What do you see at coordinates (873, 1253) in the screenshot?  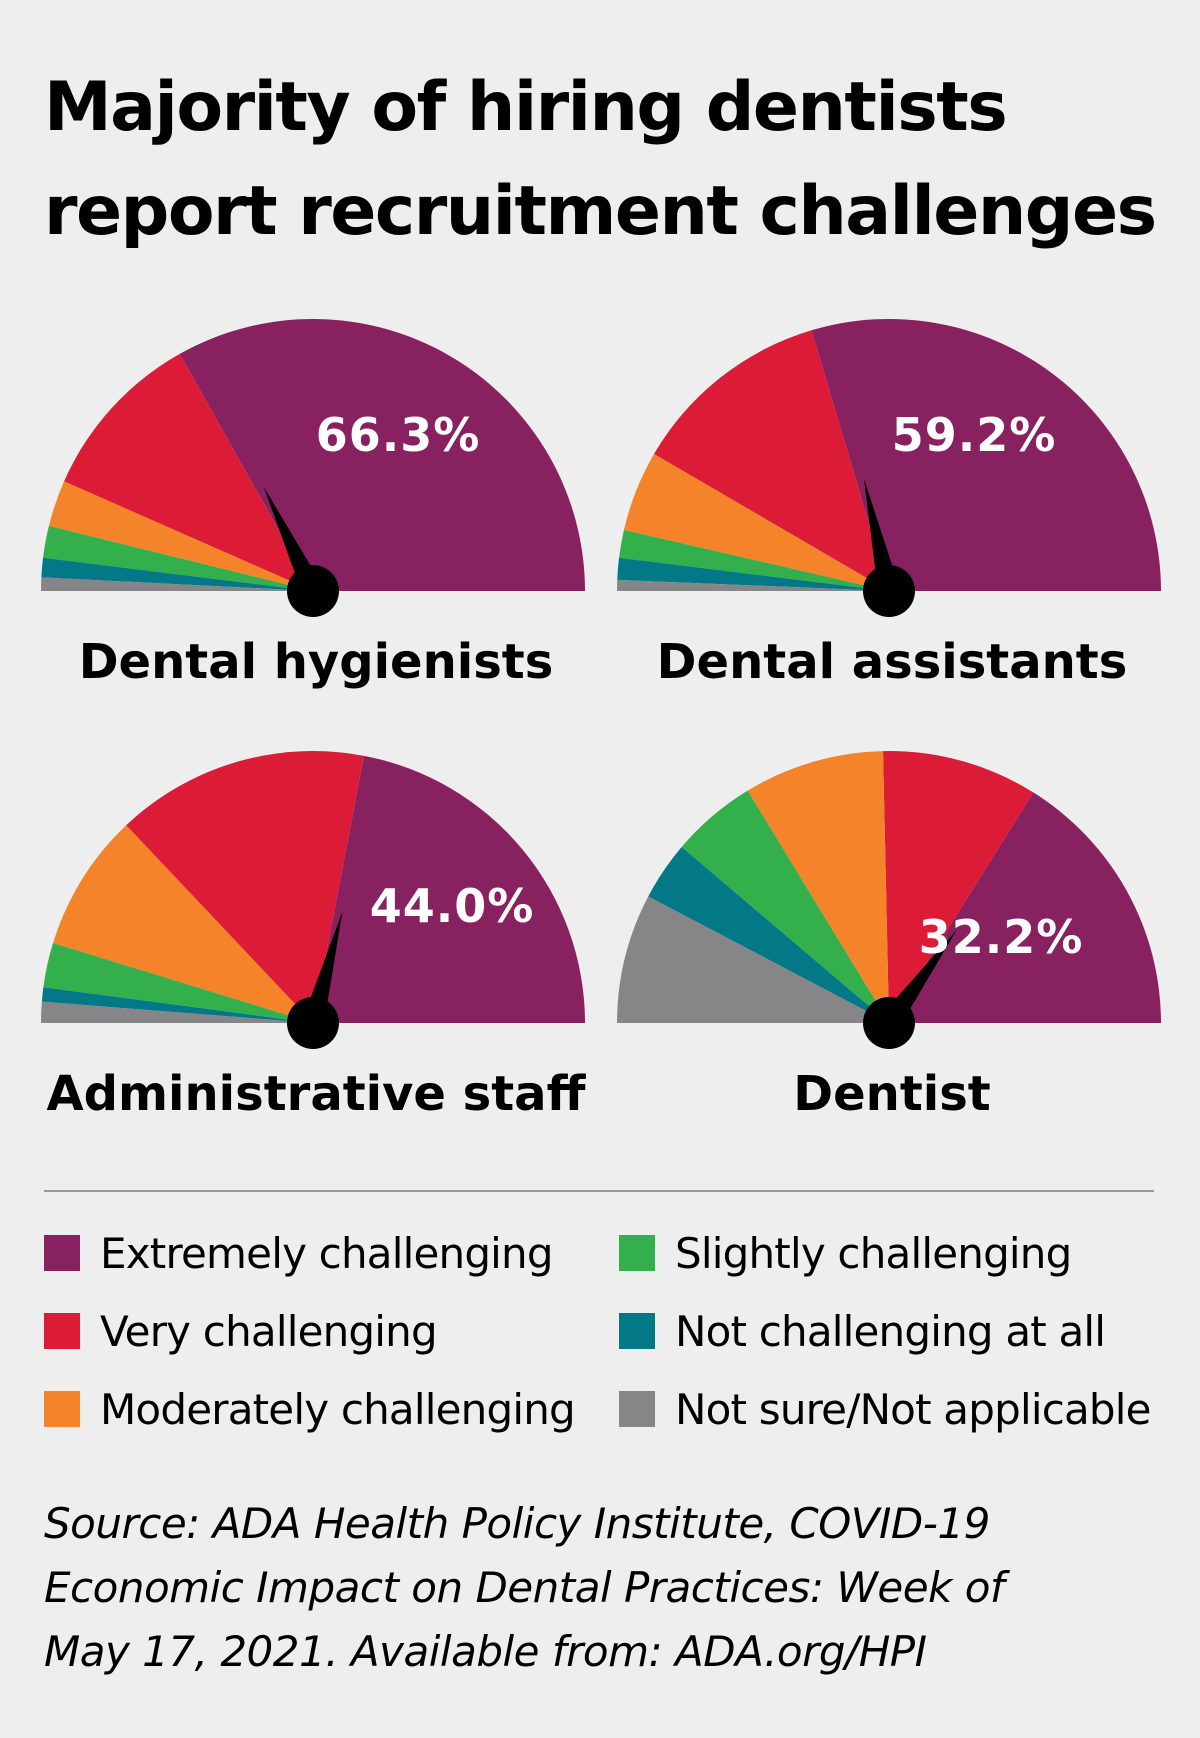 I see `legend-label: Slightly challenging` at bounding box center [873, 1253].